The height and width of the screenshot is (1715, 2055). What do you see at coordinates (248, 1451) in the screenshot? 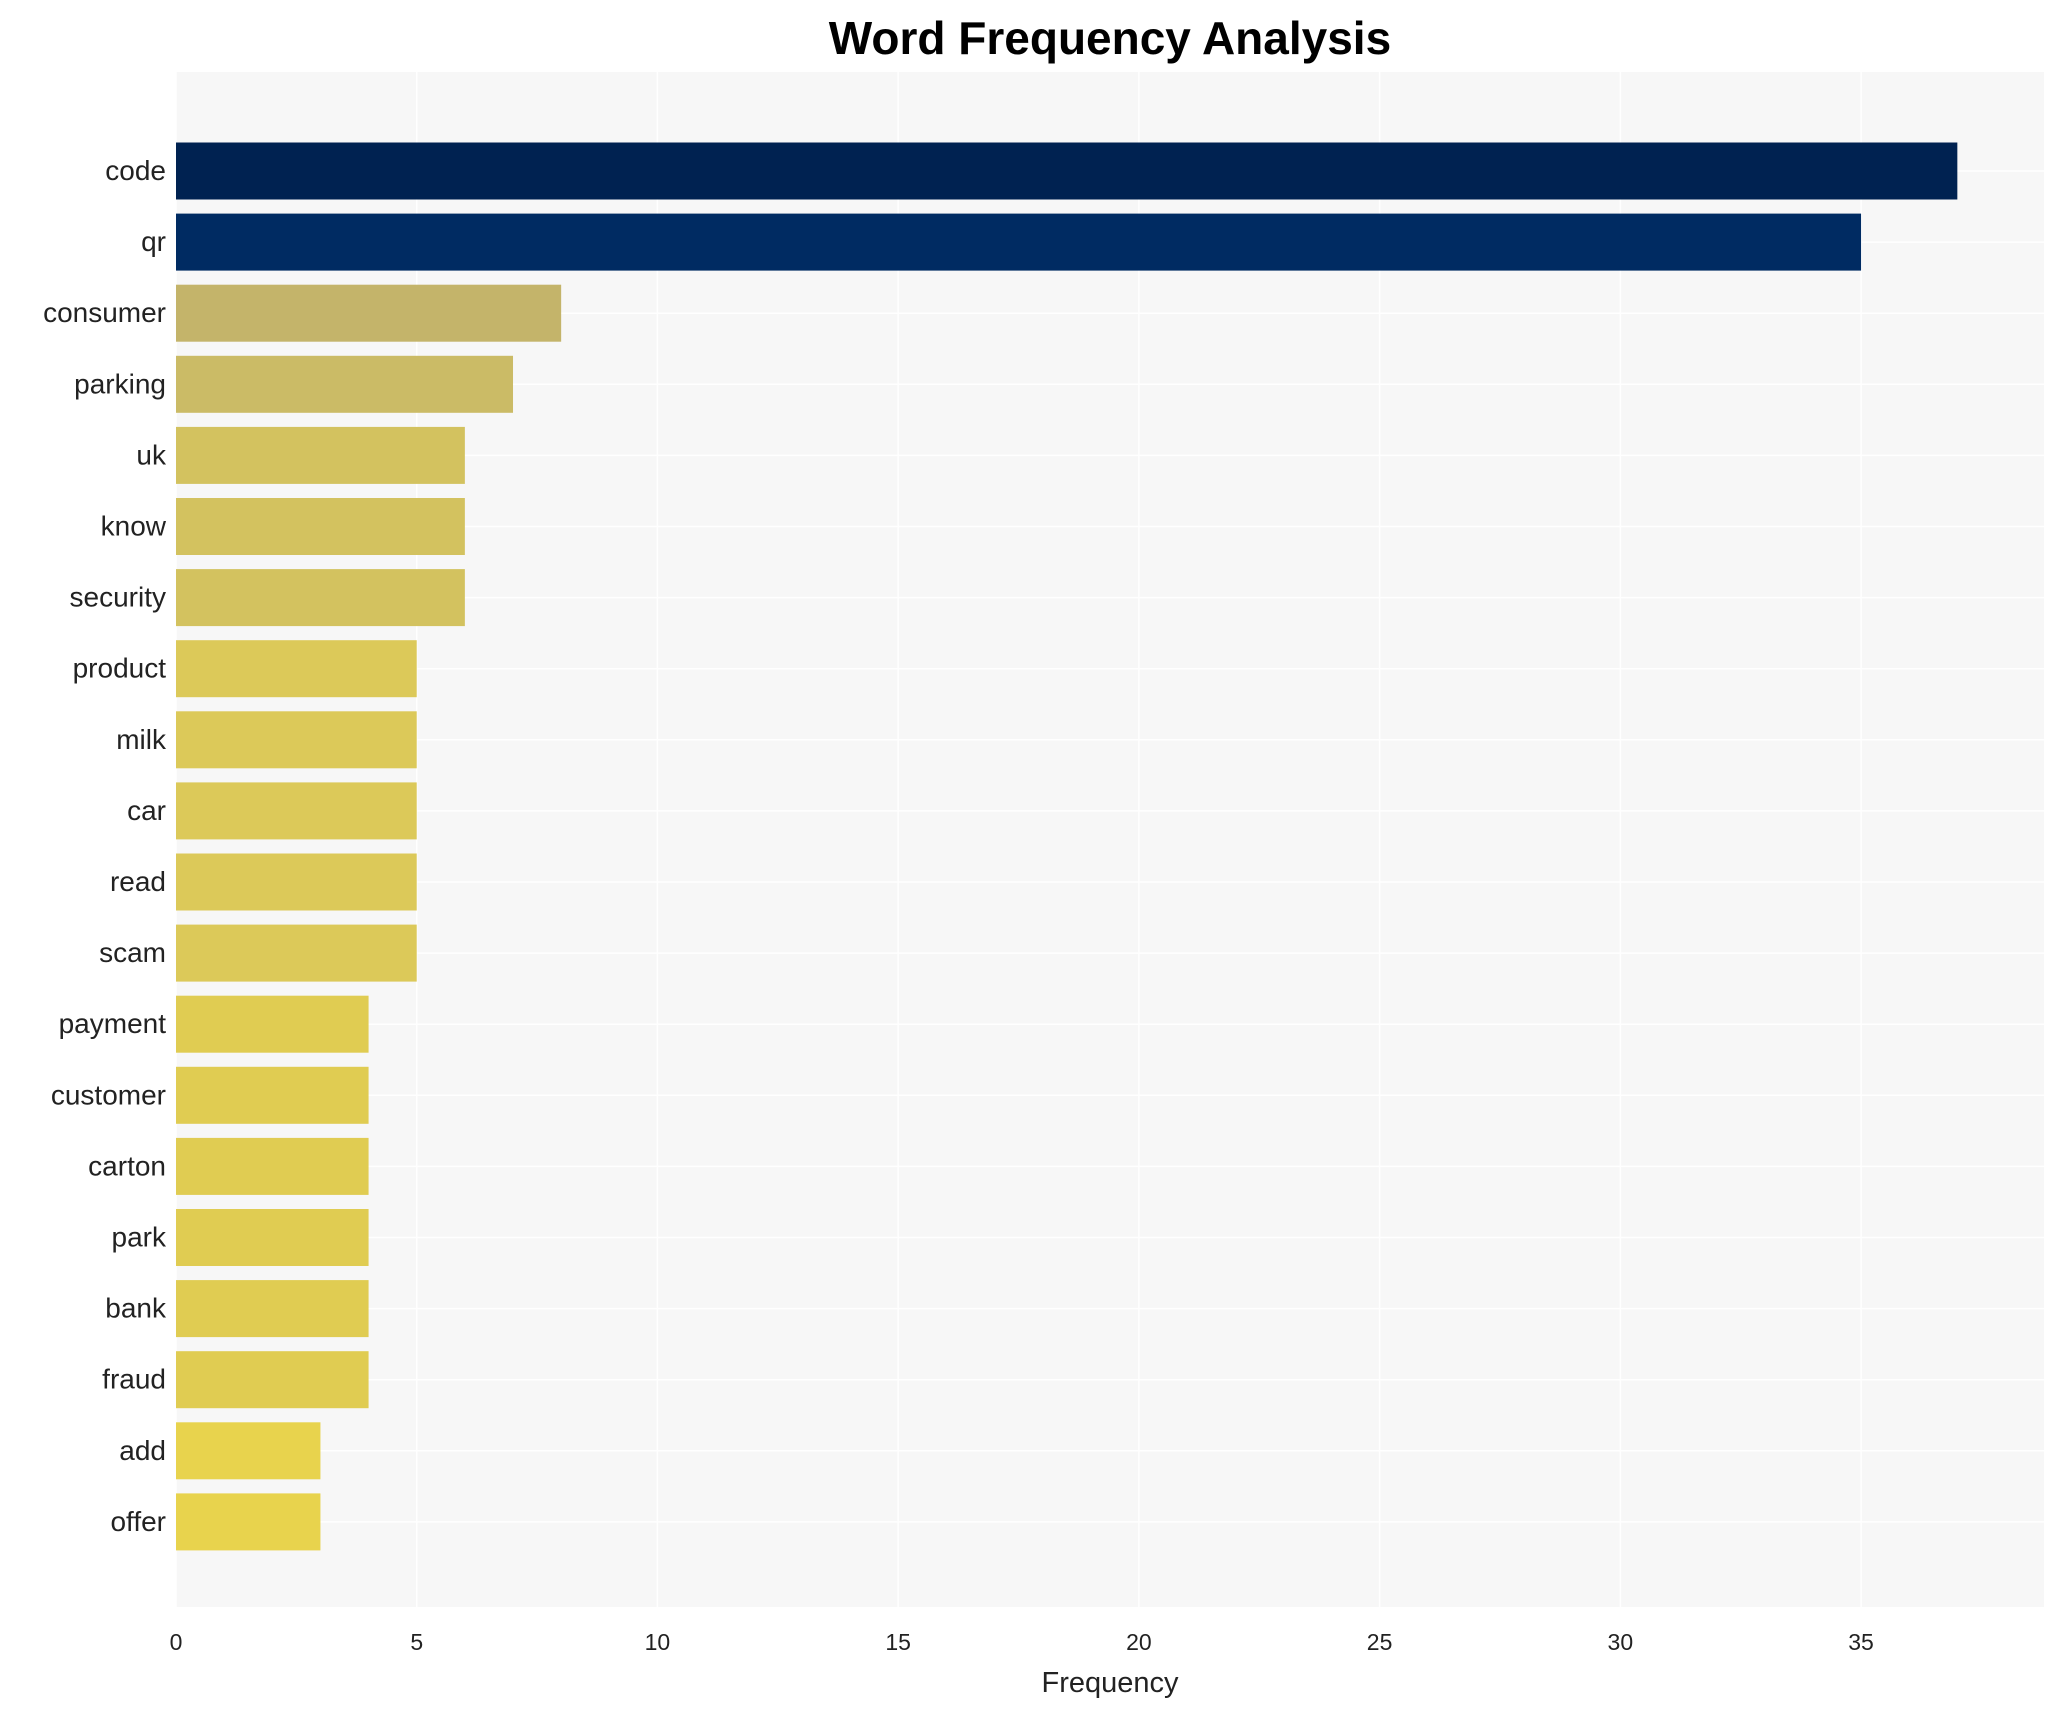
I see `bar-add` at bounding box center [248, 1451].